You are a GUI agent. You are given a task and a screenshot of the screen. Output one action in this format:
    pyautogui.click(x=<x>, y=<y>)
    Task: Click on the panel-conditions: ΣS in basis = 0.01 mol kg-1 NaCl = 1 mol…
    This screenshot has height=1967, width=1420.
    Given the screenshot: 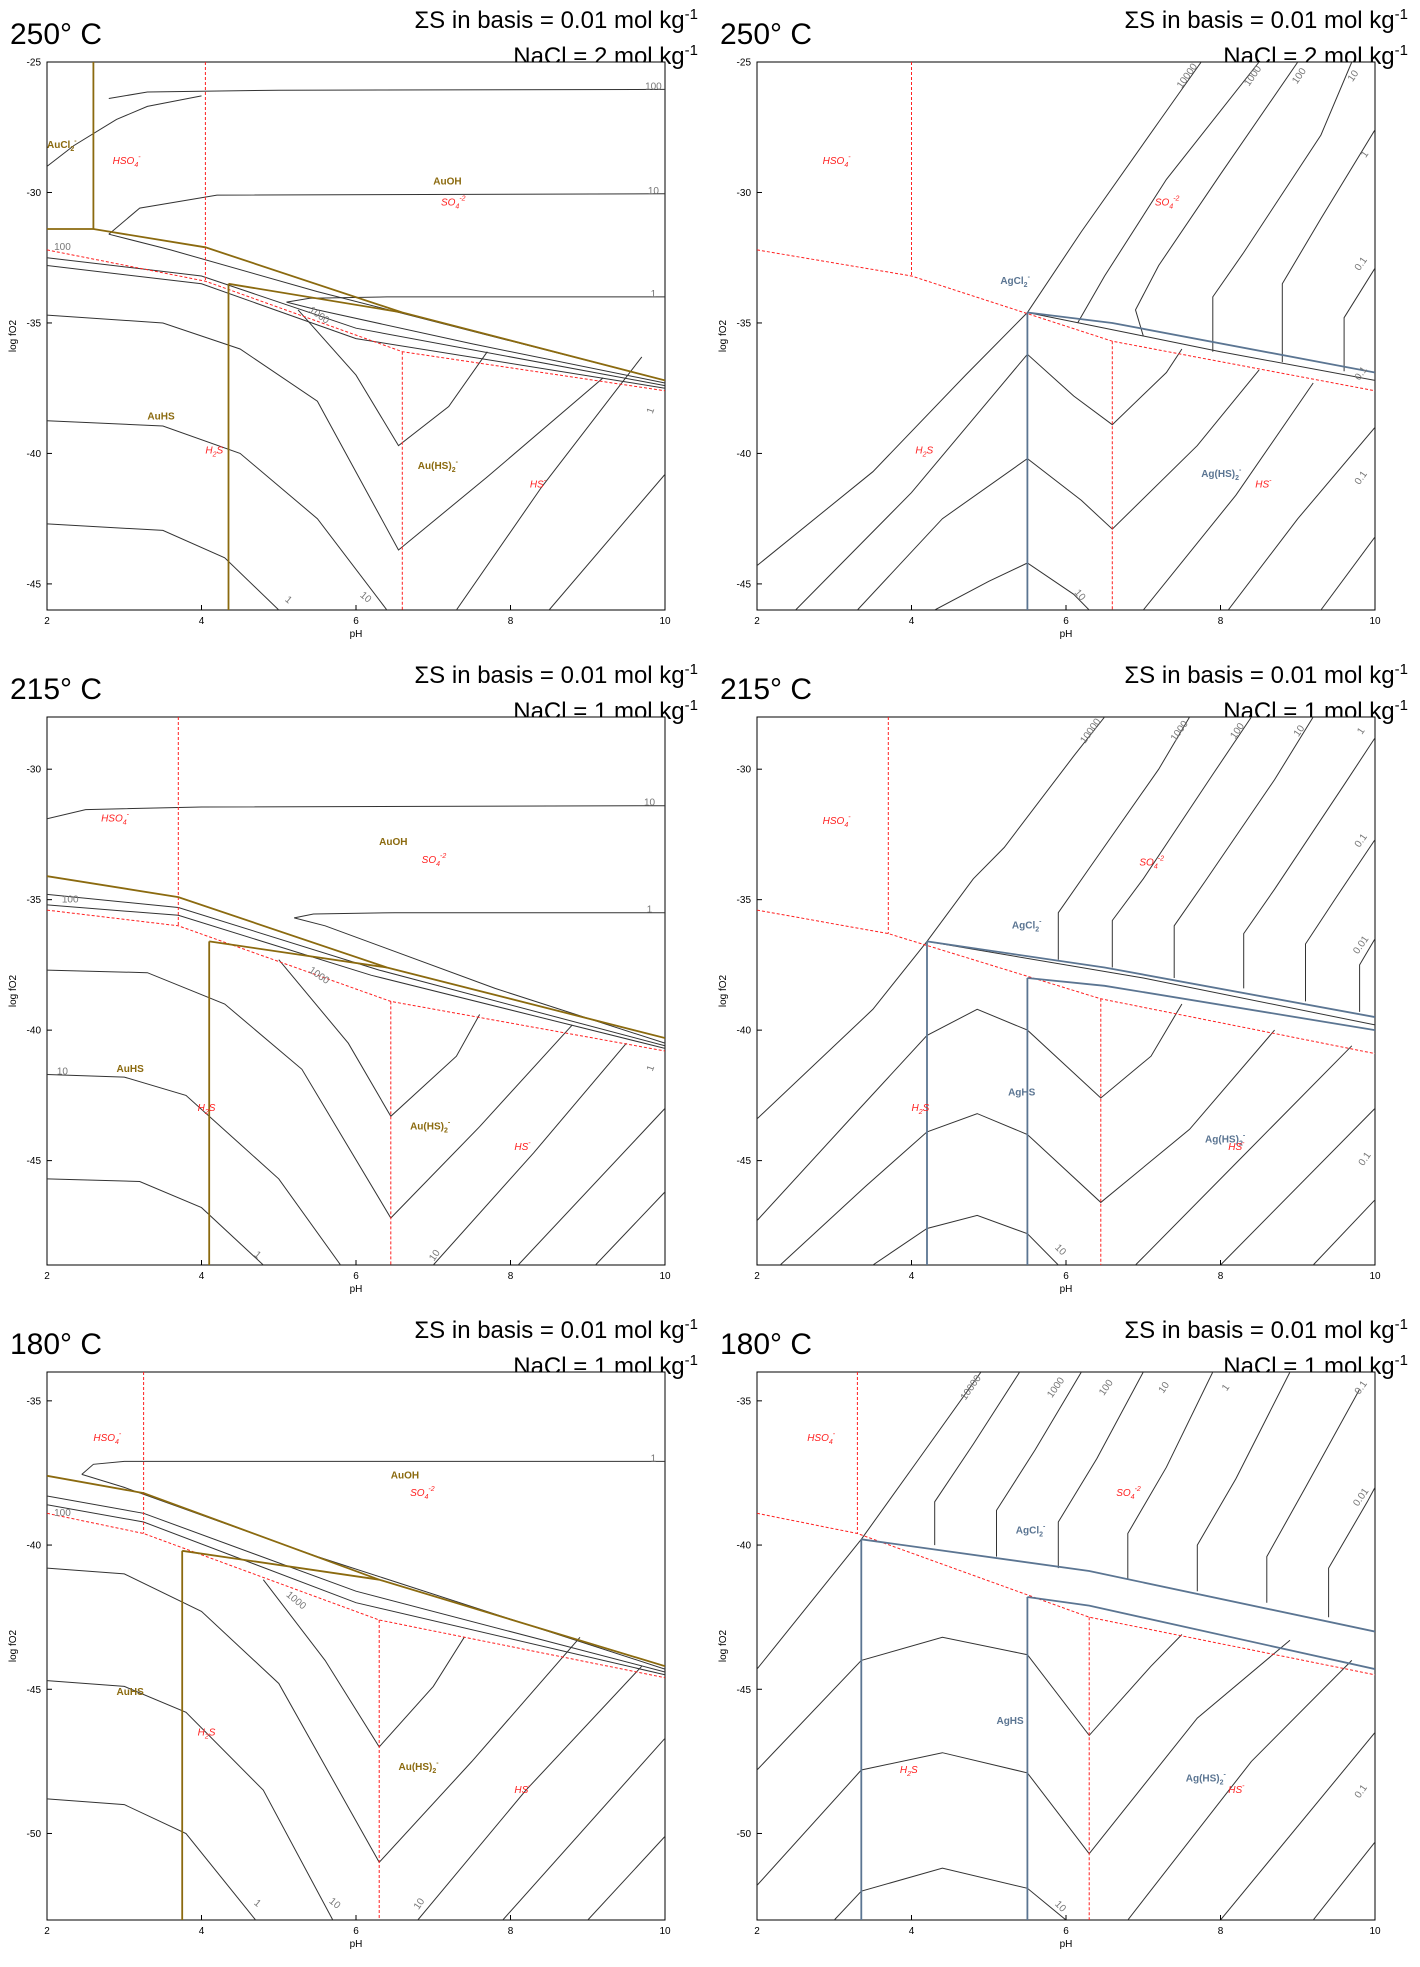 What is the action you would take?
    pyautogui.click(x=556, y=1346)
    